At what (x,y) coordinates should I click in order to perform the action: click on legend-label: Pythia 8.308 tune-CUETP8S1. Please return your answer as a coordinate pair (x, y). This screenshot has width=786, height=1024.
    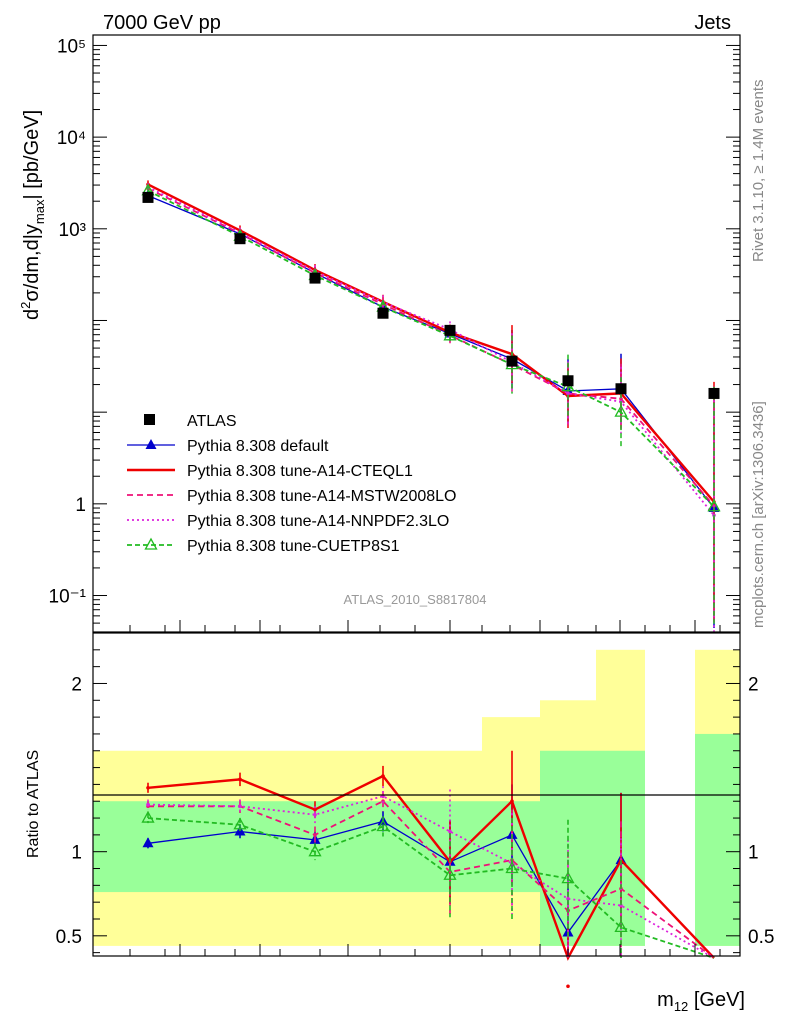
    Looking at the image, I should click on (293, 546).